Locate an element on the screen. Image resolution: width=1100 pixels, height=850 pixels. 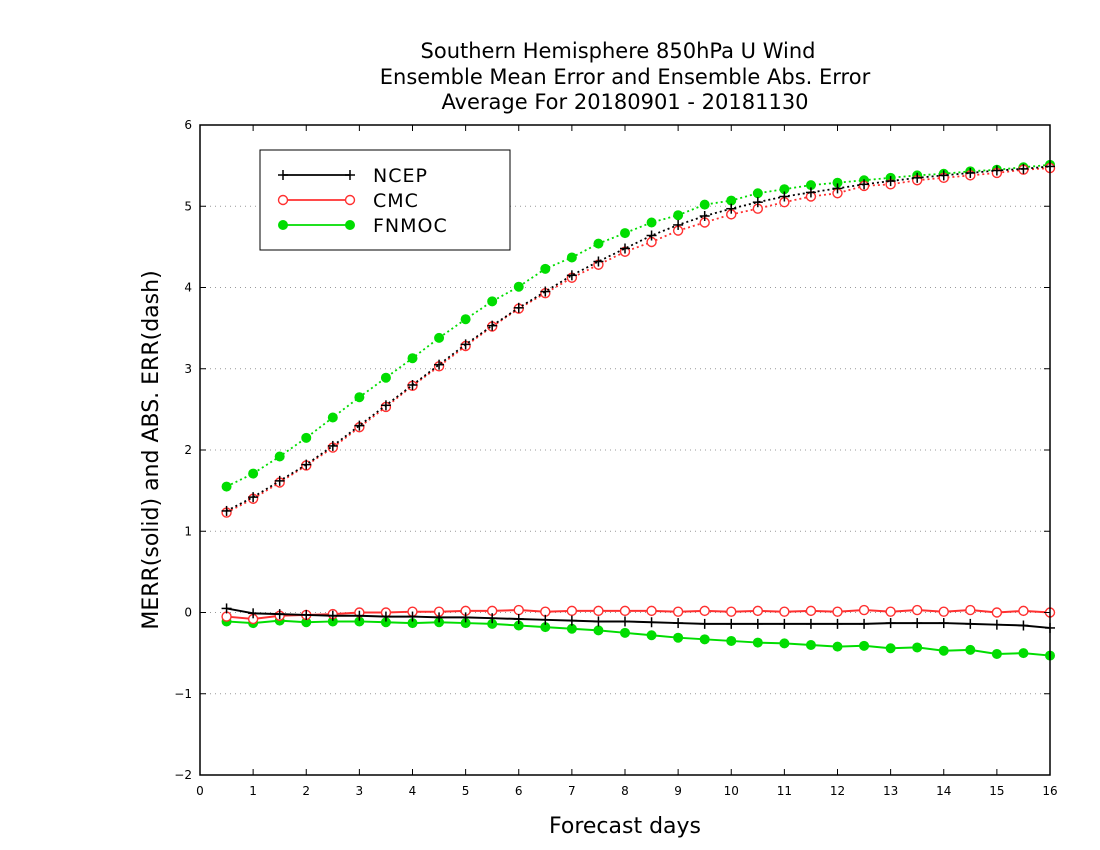
y-tick-label: −1 is located at coordinates (183, 694).